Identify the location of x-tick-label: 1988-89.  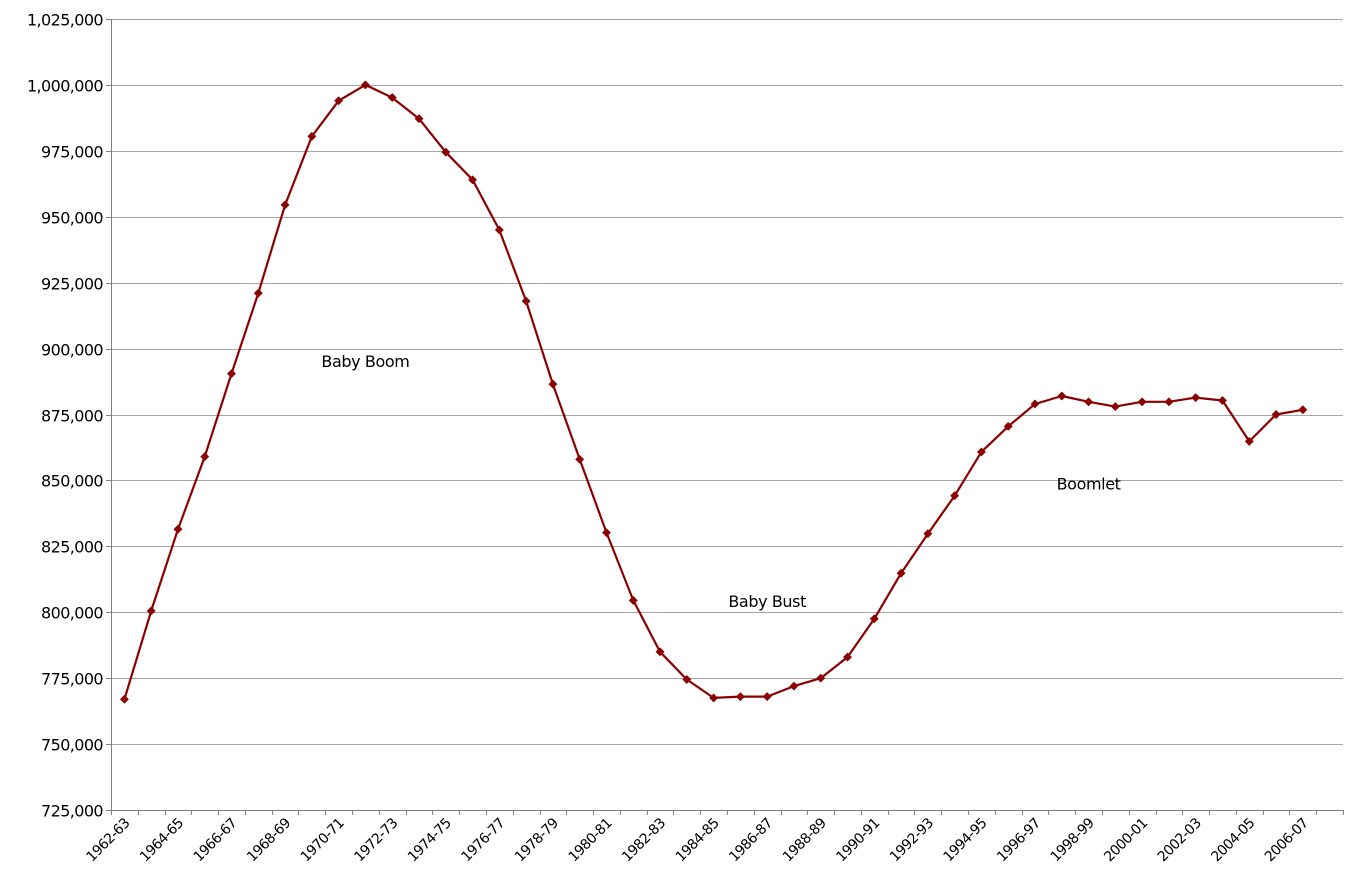
(805, 841).